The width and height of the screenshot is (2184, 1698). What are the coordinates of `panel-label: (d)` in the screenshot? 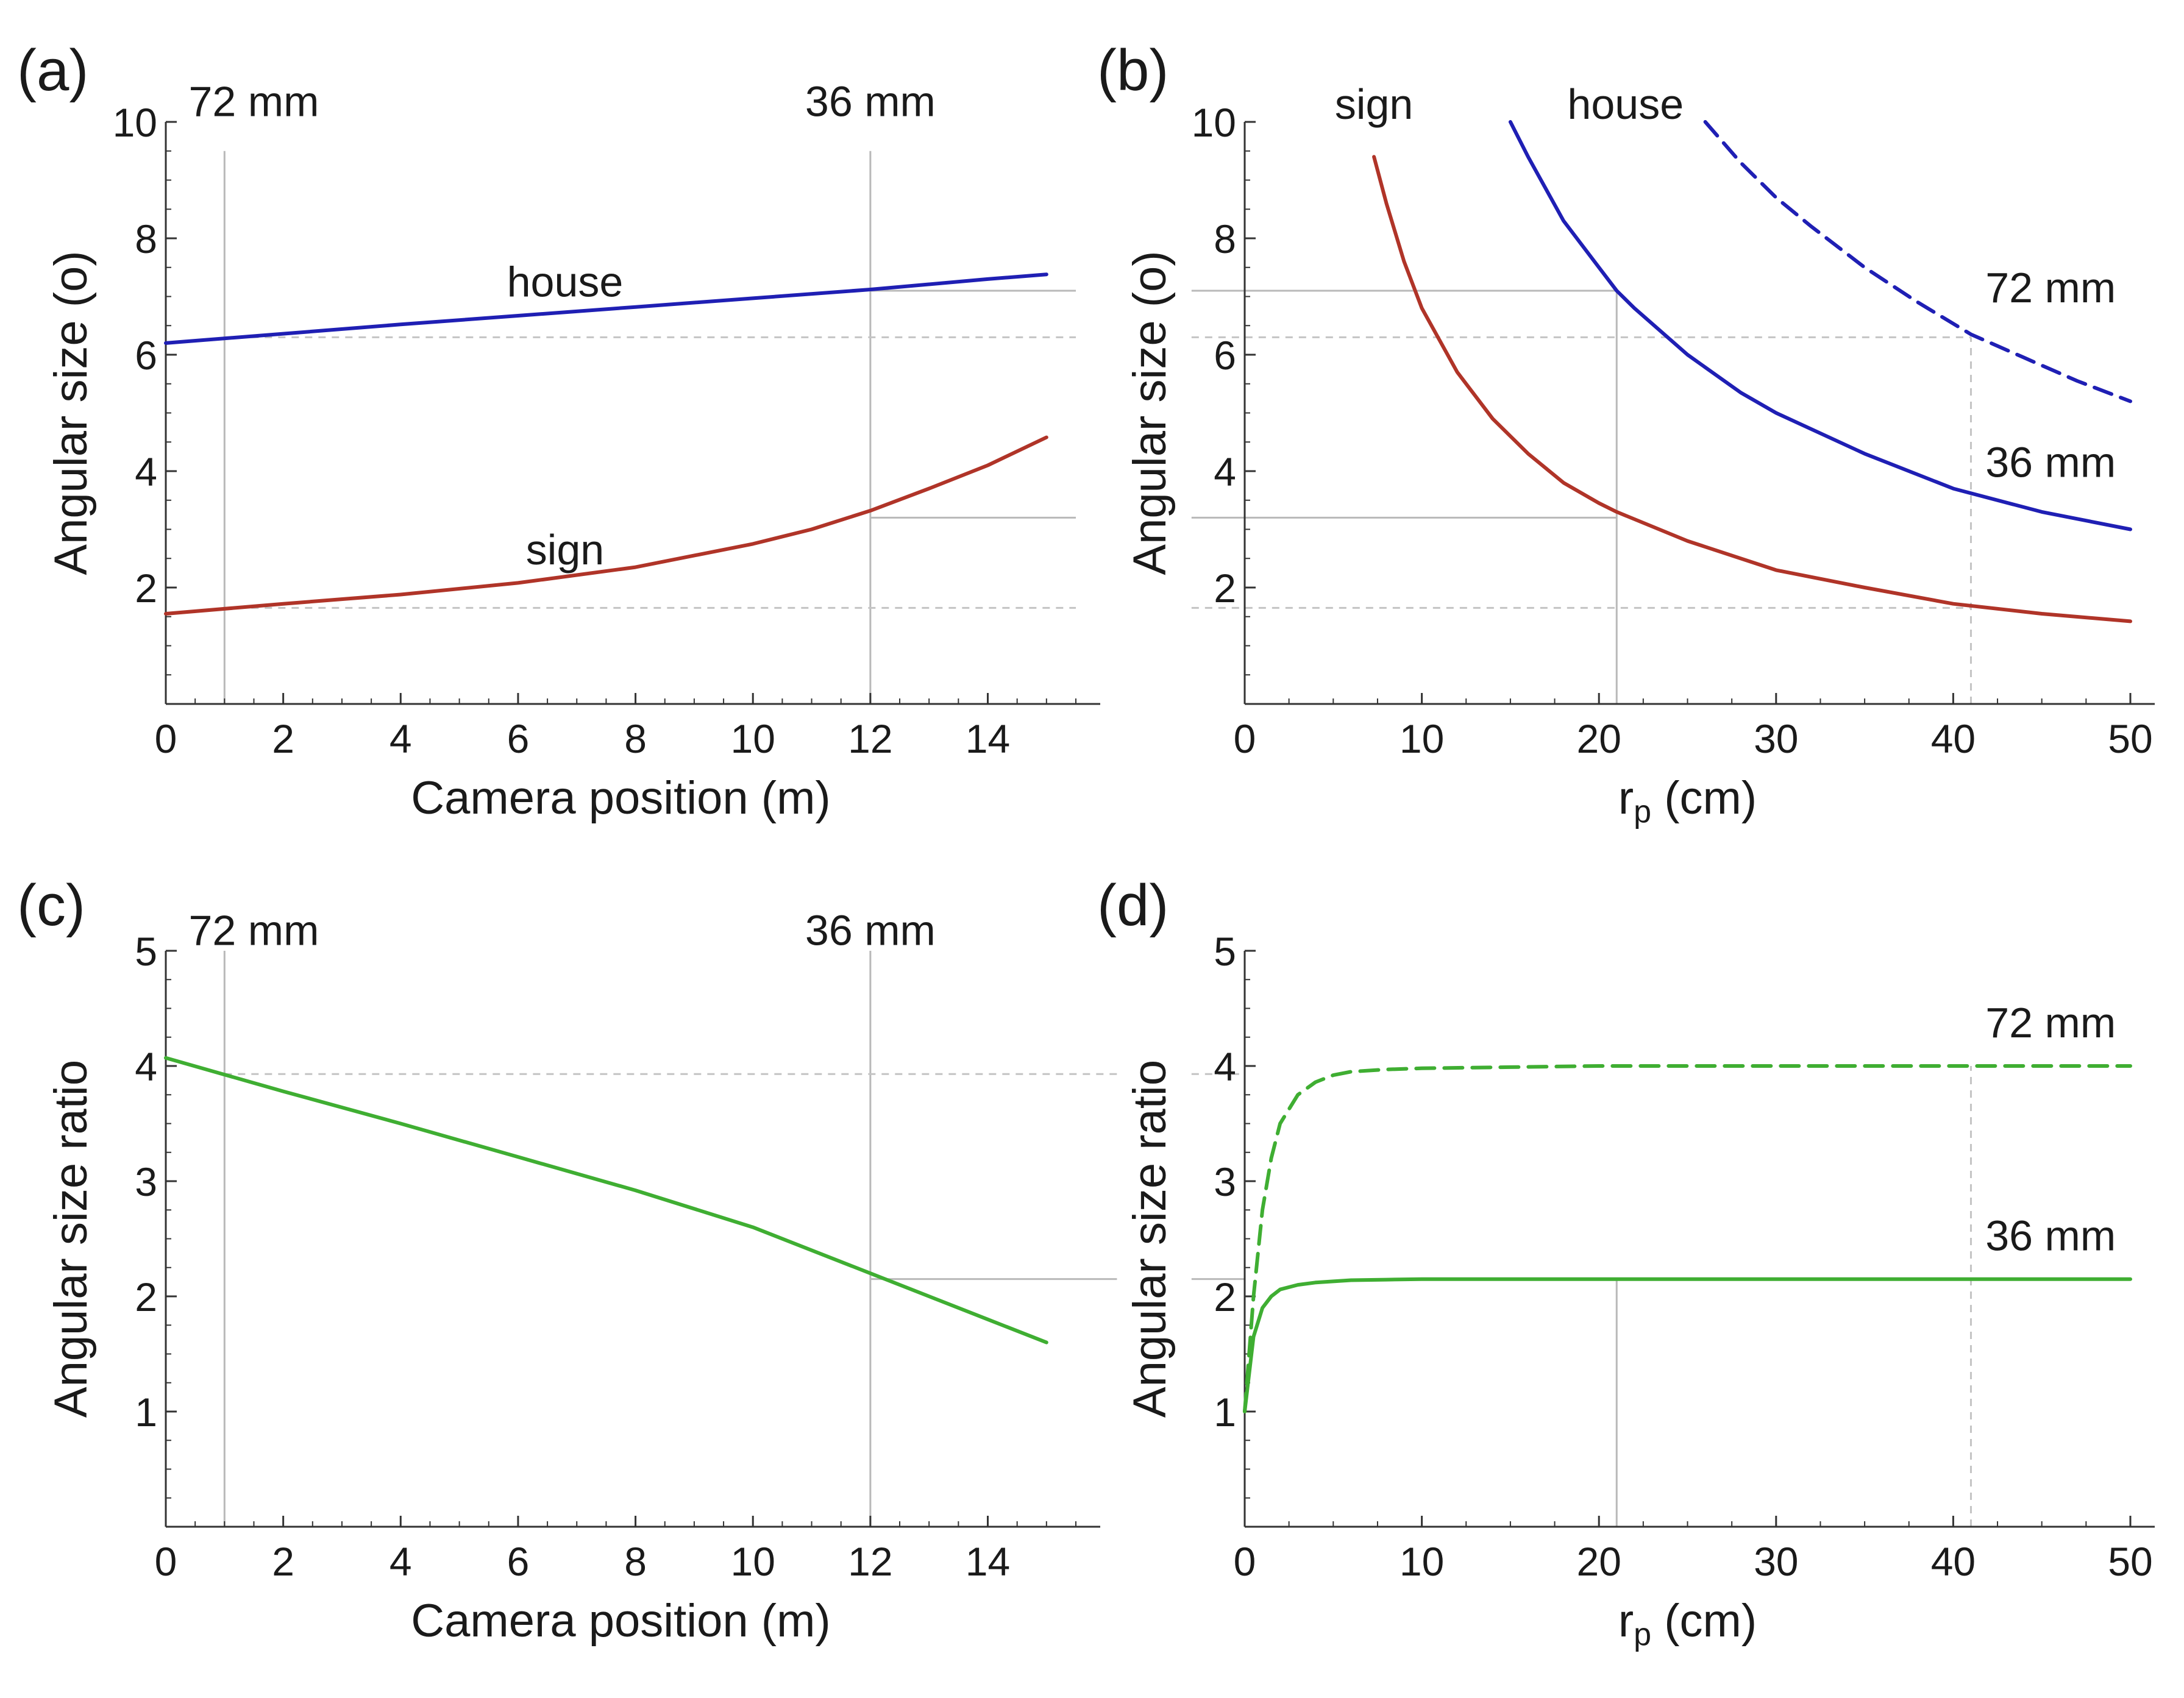 It's located at (1132, 905).